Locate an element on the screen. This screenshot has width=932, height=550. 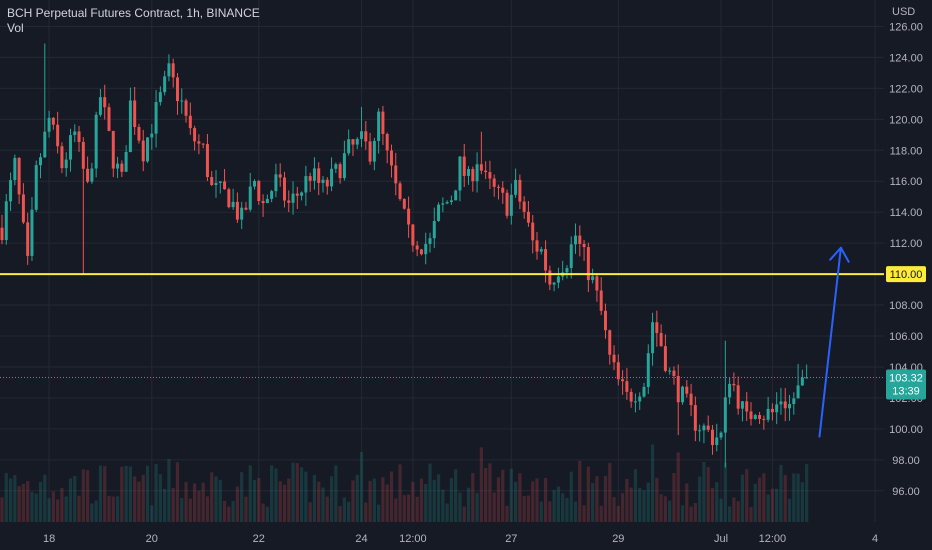
time-tick-label: 12:00 is located at coordinates (413, 539).